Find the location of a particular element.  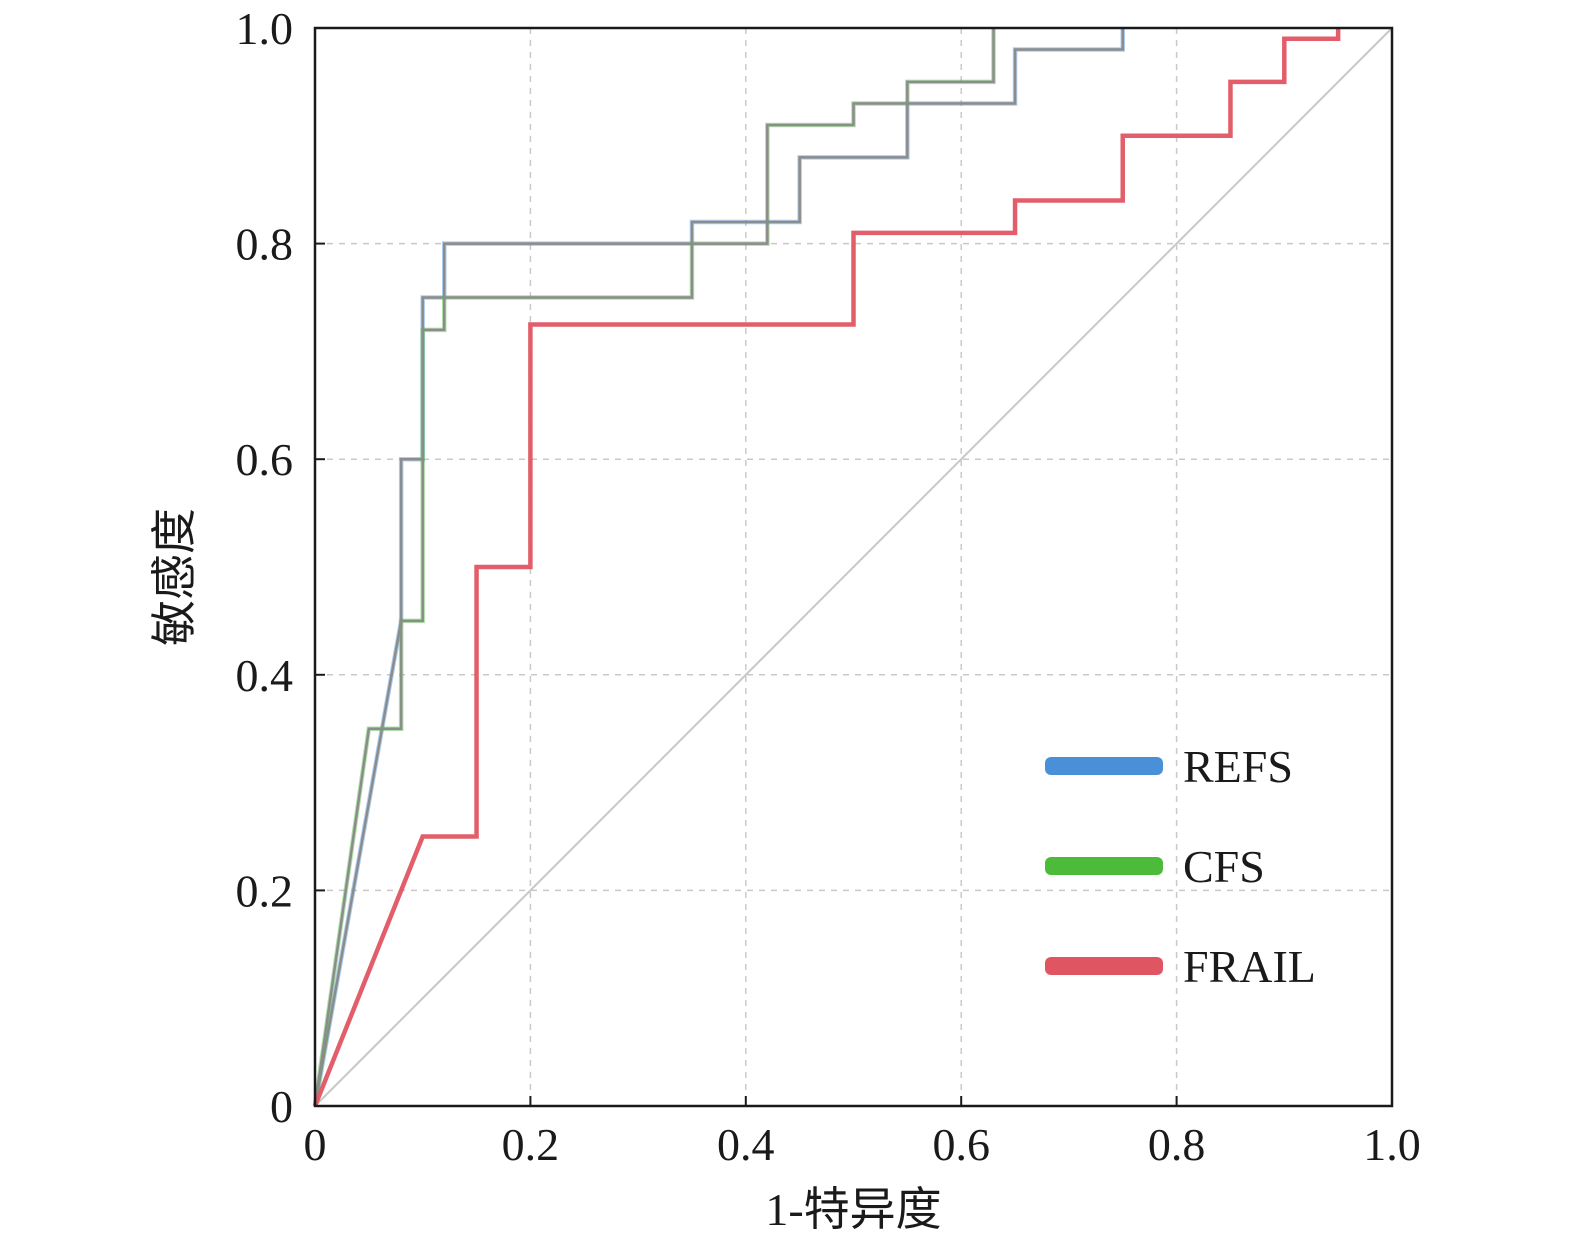

y-axis-title: 敏感度 is located at coordinates (174, 577).